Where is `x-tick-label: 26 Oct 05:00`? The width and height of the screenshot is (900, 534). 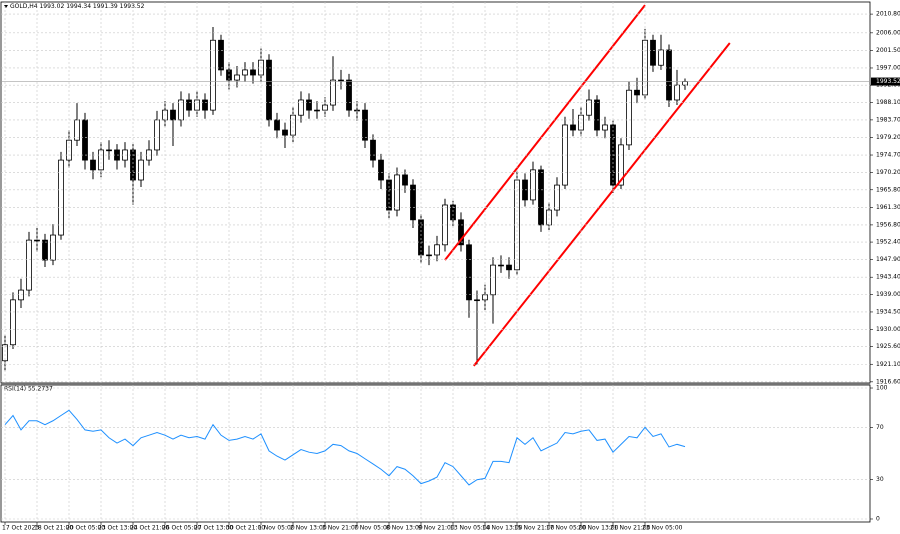 x-tick-label: 26 Oct 05:00 is located at coordinates (181, 528).